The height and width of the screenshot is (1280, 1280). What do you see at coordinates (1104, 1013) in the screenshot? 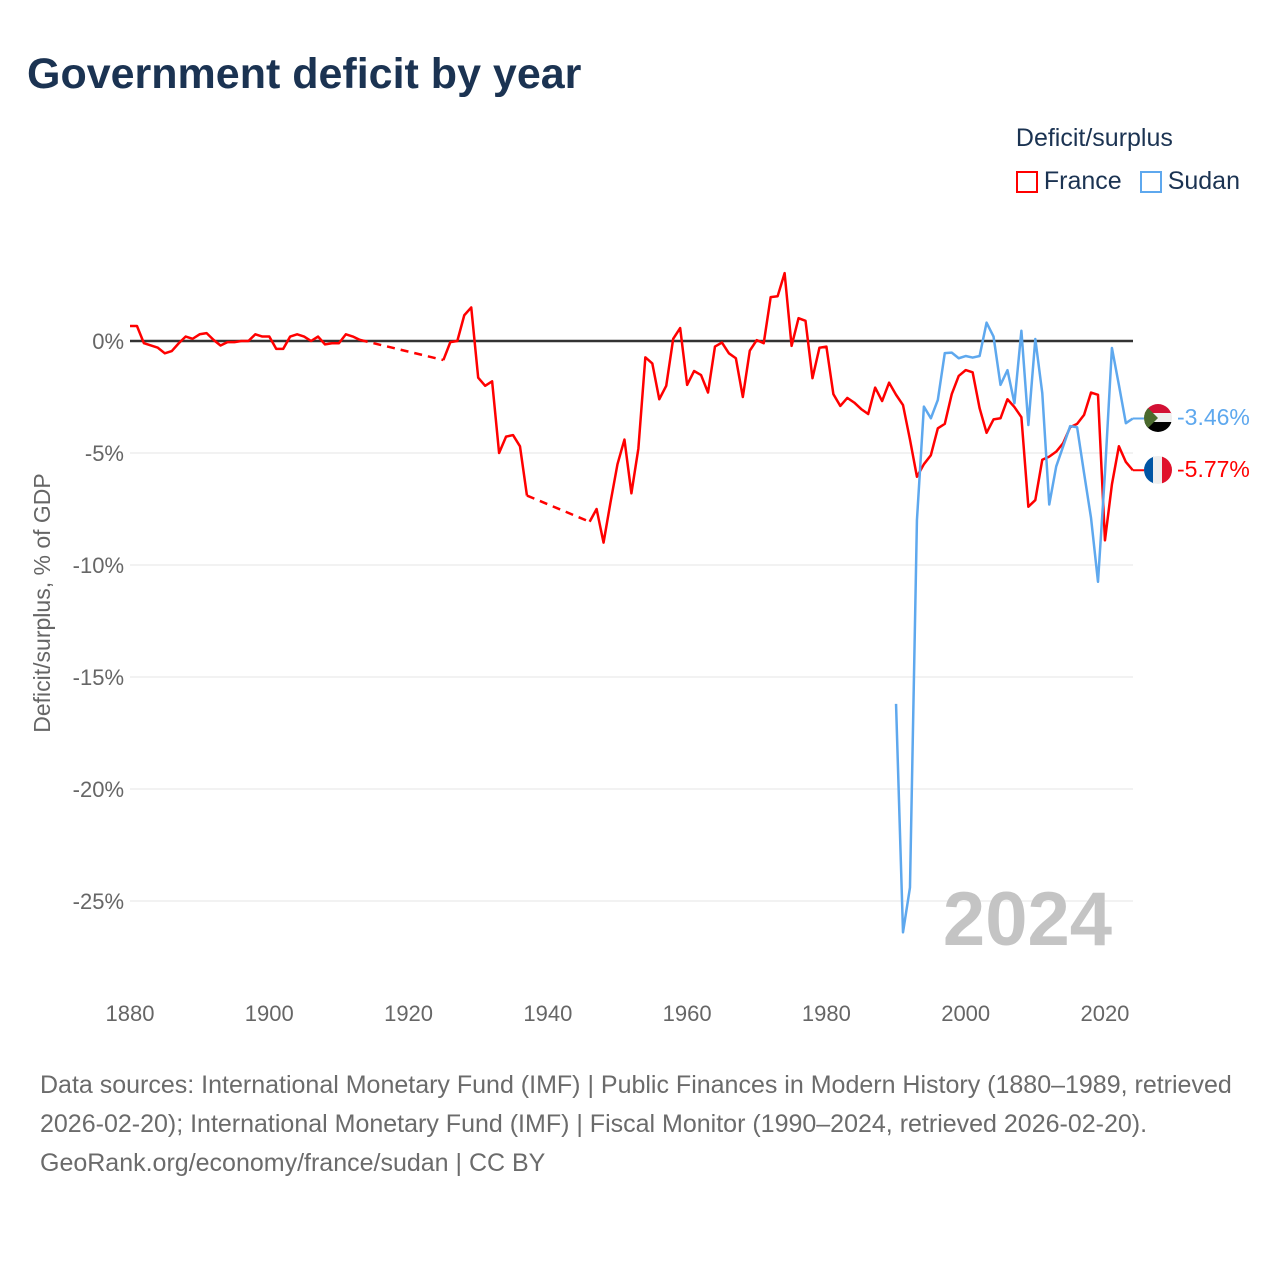
I see `x-tick-label: 2020` at bounding box center [1104, 1013].